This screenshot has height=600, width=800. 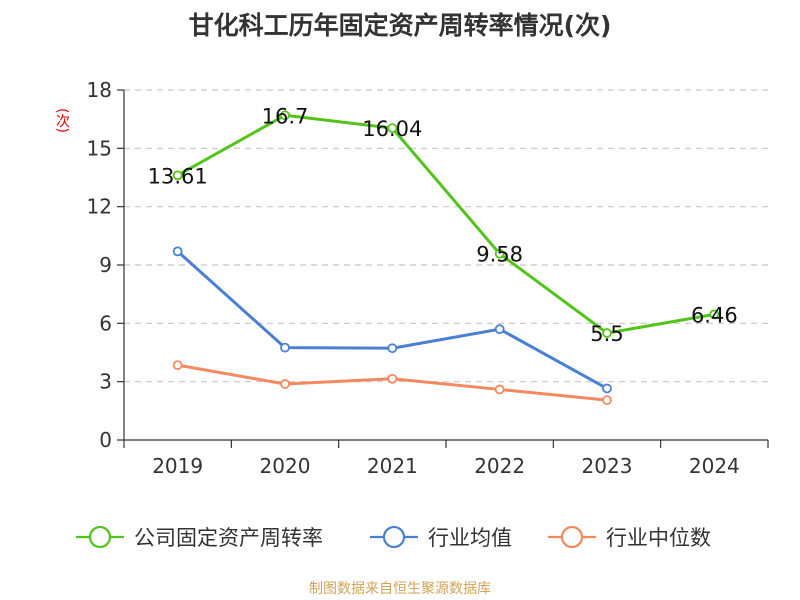 I want to click on data-label: 6.46, so click(x=714, y=315).